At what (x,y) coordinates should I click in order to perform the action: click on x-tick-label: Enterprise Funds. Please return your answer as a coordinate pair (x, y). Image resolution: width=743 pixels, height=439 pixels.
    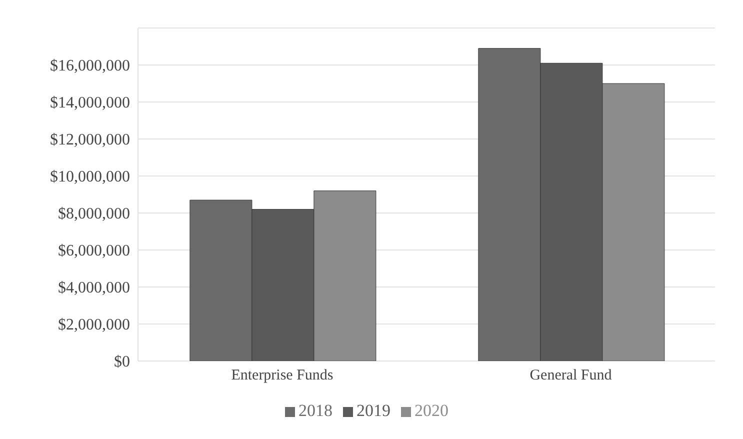
    Looking at the image, I should click on (282, 376).